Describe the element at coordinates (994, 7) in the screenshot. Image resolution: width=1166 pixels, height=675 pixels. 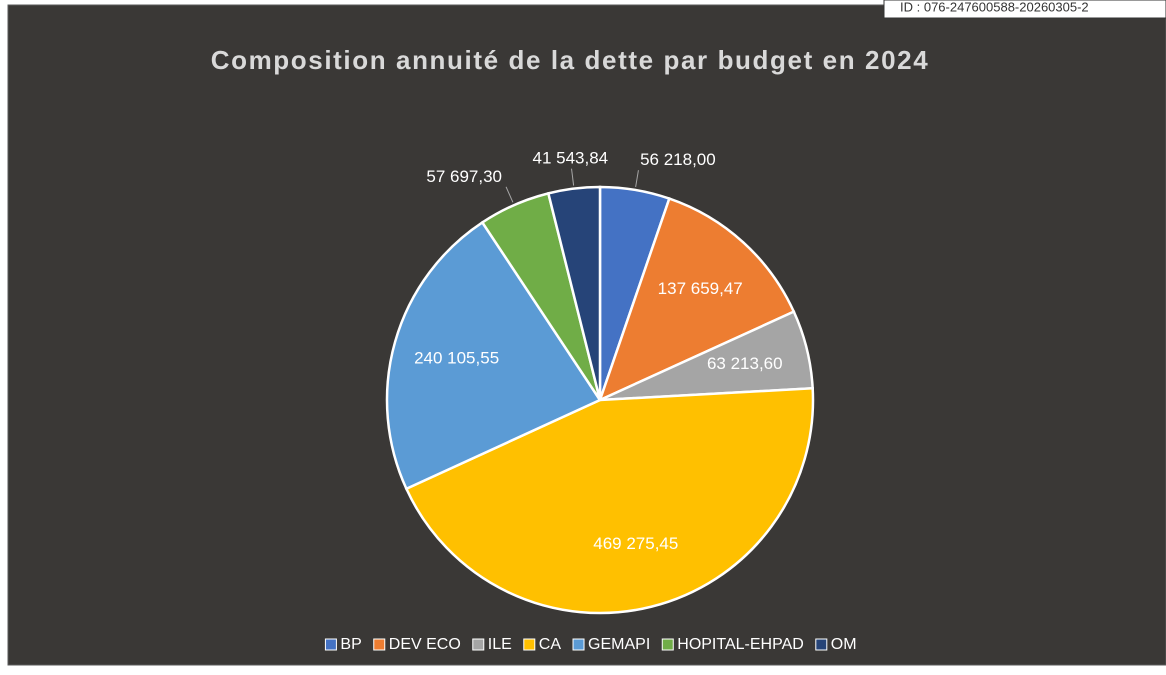
I see `stamp: ID : 076-247600588-20260305-2` at that location.